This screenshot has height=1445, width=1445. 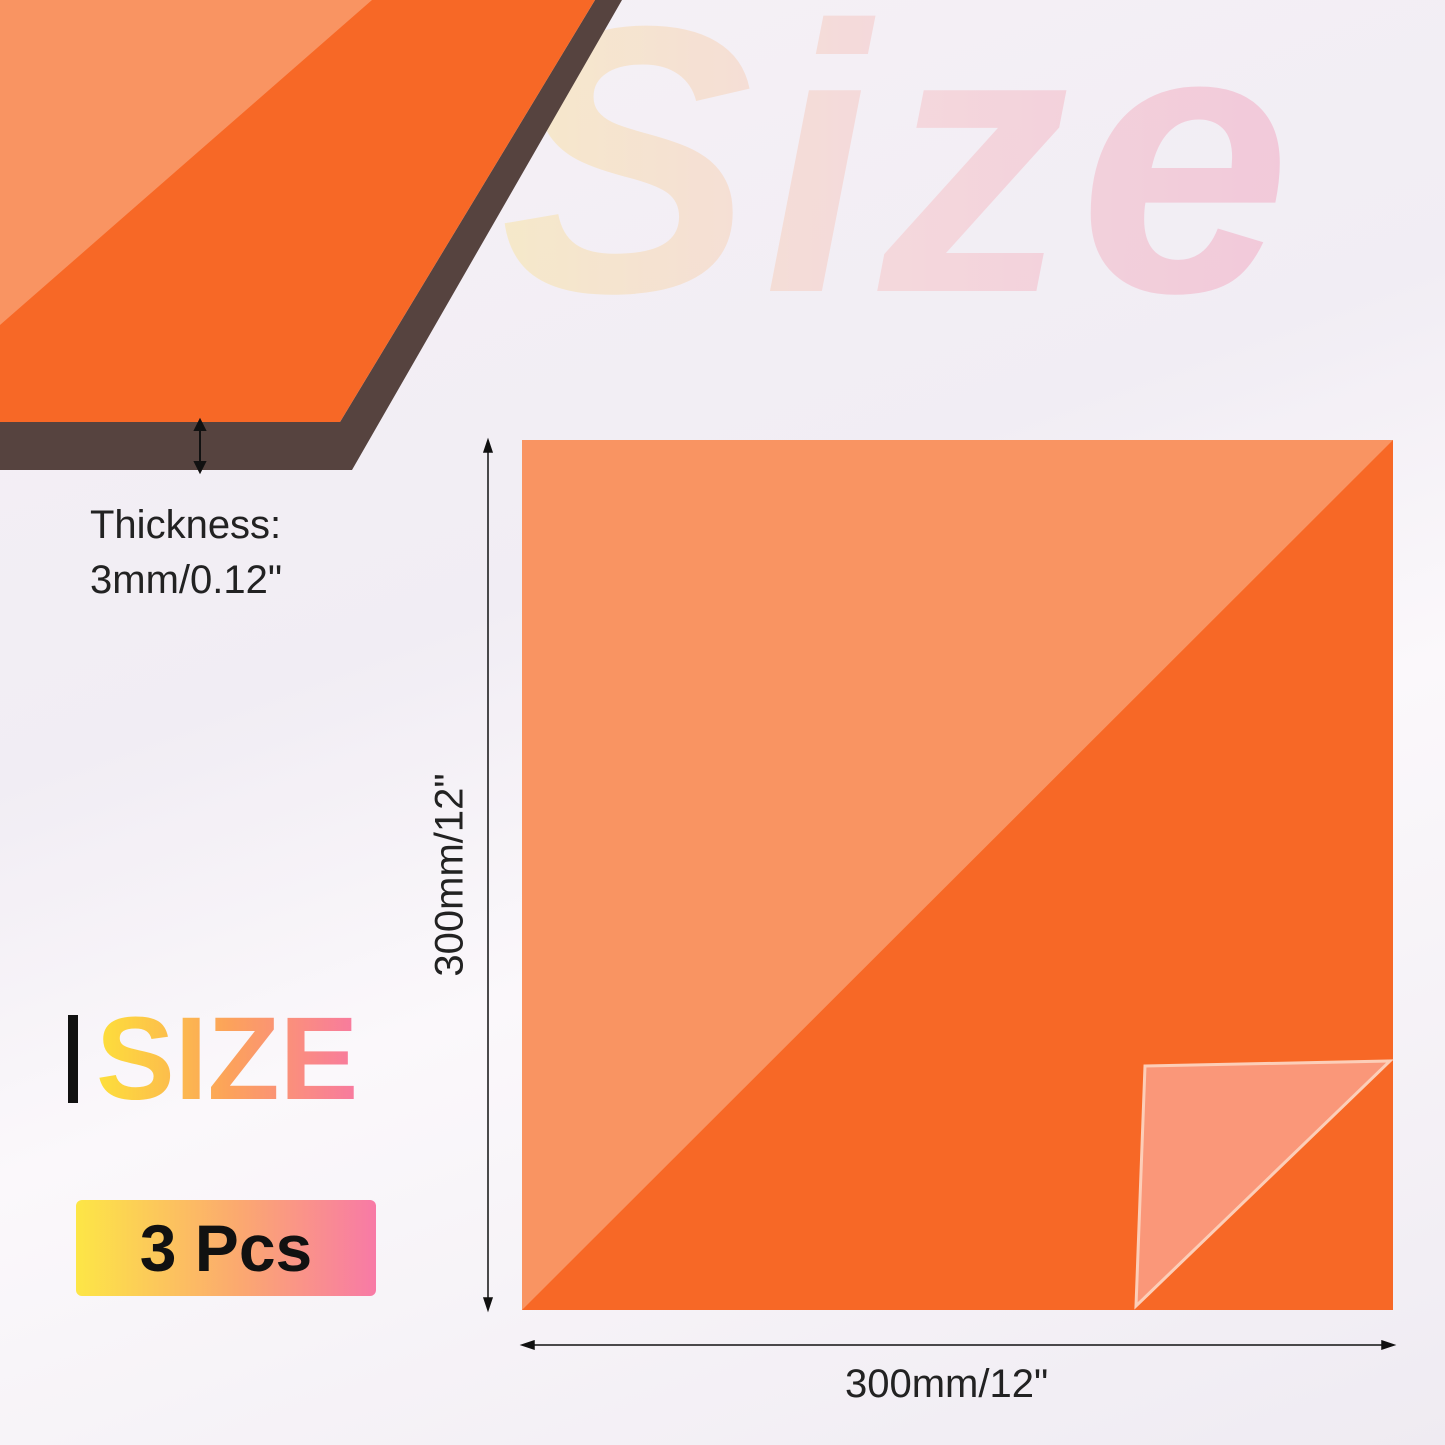 I want to click on width-label: 300mm/12", so click(x=947, y=1384).